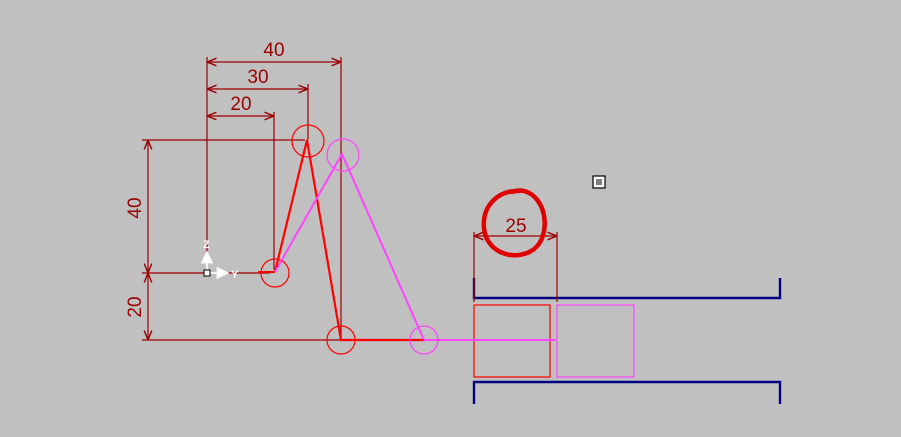 The height and width of the screenshot is (437, 901). Describe the element at coordinates (135, 306) in the screenshot. I see `dimension-label-vertical-20: 20` at that location.